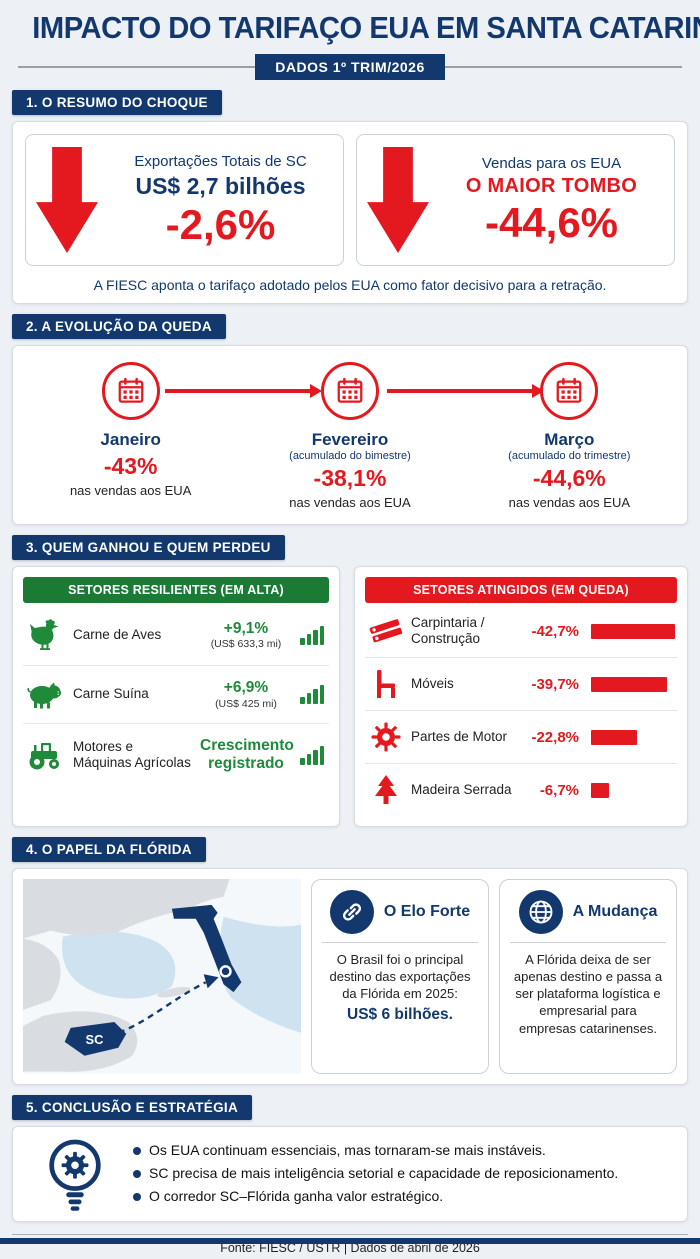 Image resolution: width=700 pixels, height=1259 pixels. I want to click on winner-row: Carne Suína +6,9% (US$ 425 mi), so click(176, 695).